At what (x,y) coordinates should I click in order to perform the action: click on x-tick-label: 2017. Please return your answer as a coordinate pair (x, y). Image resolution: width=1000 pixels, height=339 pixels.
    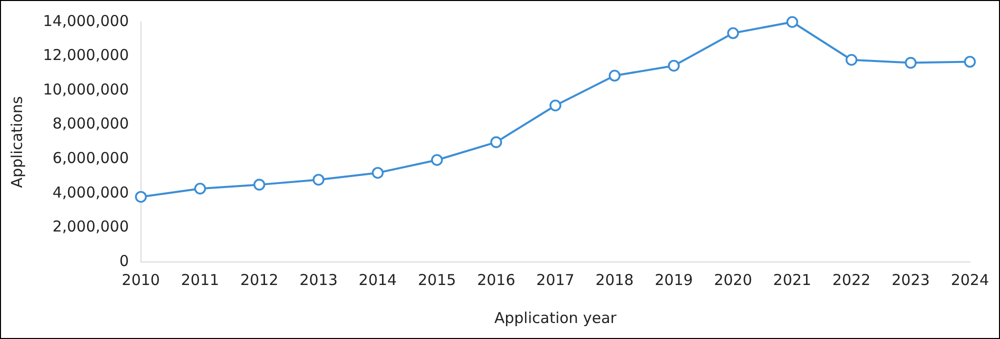
    Looking at the image, I should click on (555, 279).